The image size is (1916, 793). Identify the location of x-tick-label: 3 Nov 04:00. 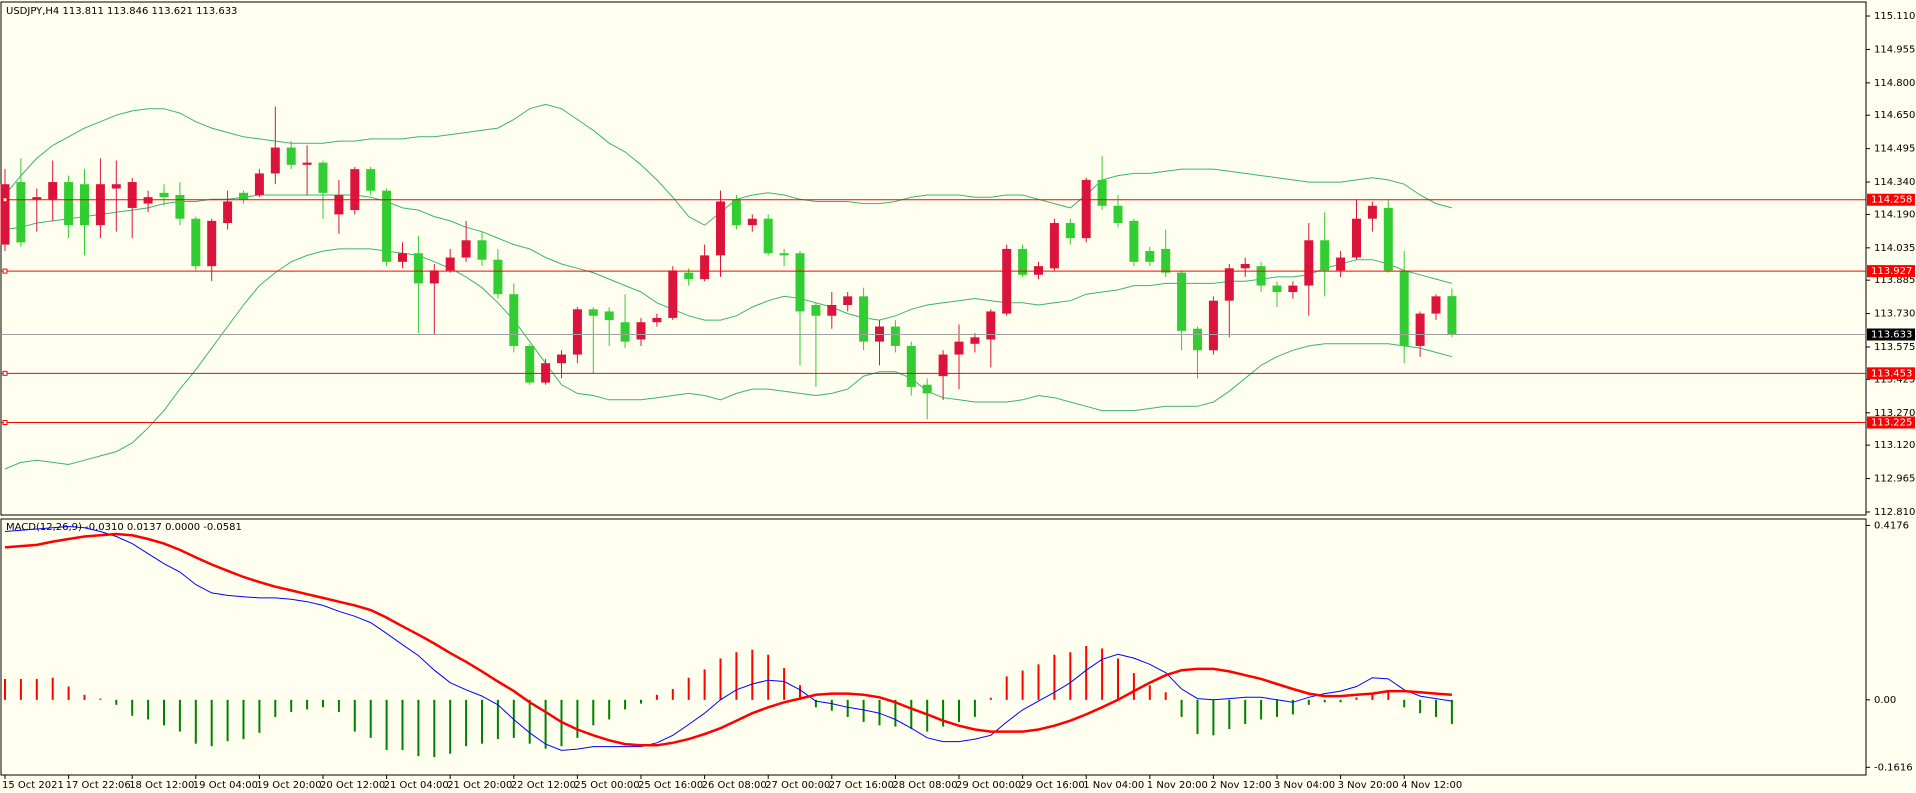
(1304, 785).